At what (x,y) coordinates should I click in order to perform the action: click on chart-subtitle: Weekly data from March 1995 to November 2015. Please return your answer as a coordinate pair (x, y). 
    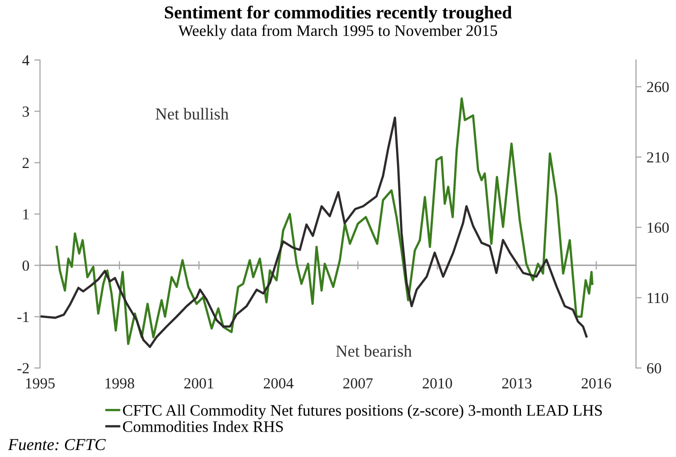
    Looking at the image, I should click on (338, 32).